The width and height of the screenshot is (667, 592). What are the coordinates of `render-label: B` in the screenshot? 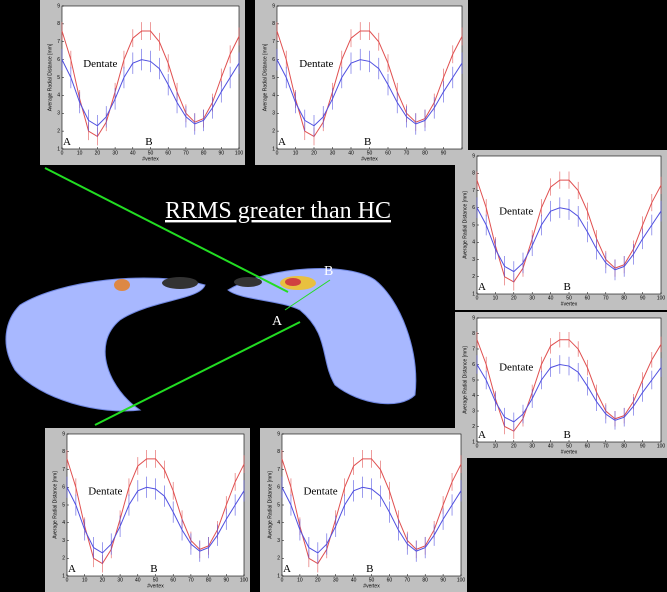 It's located at (328, 271).